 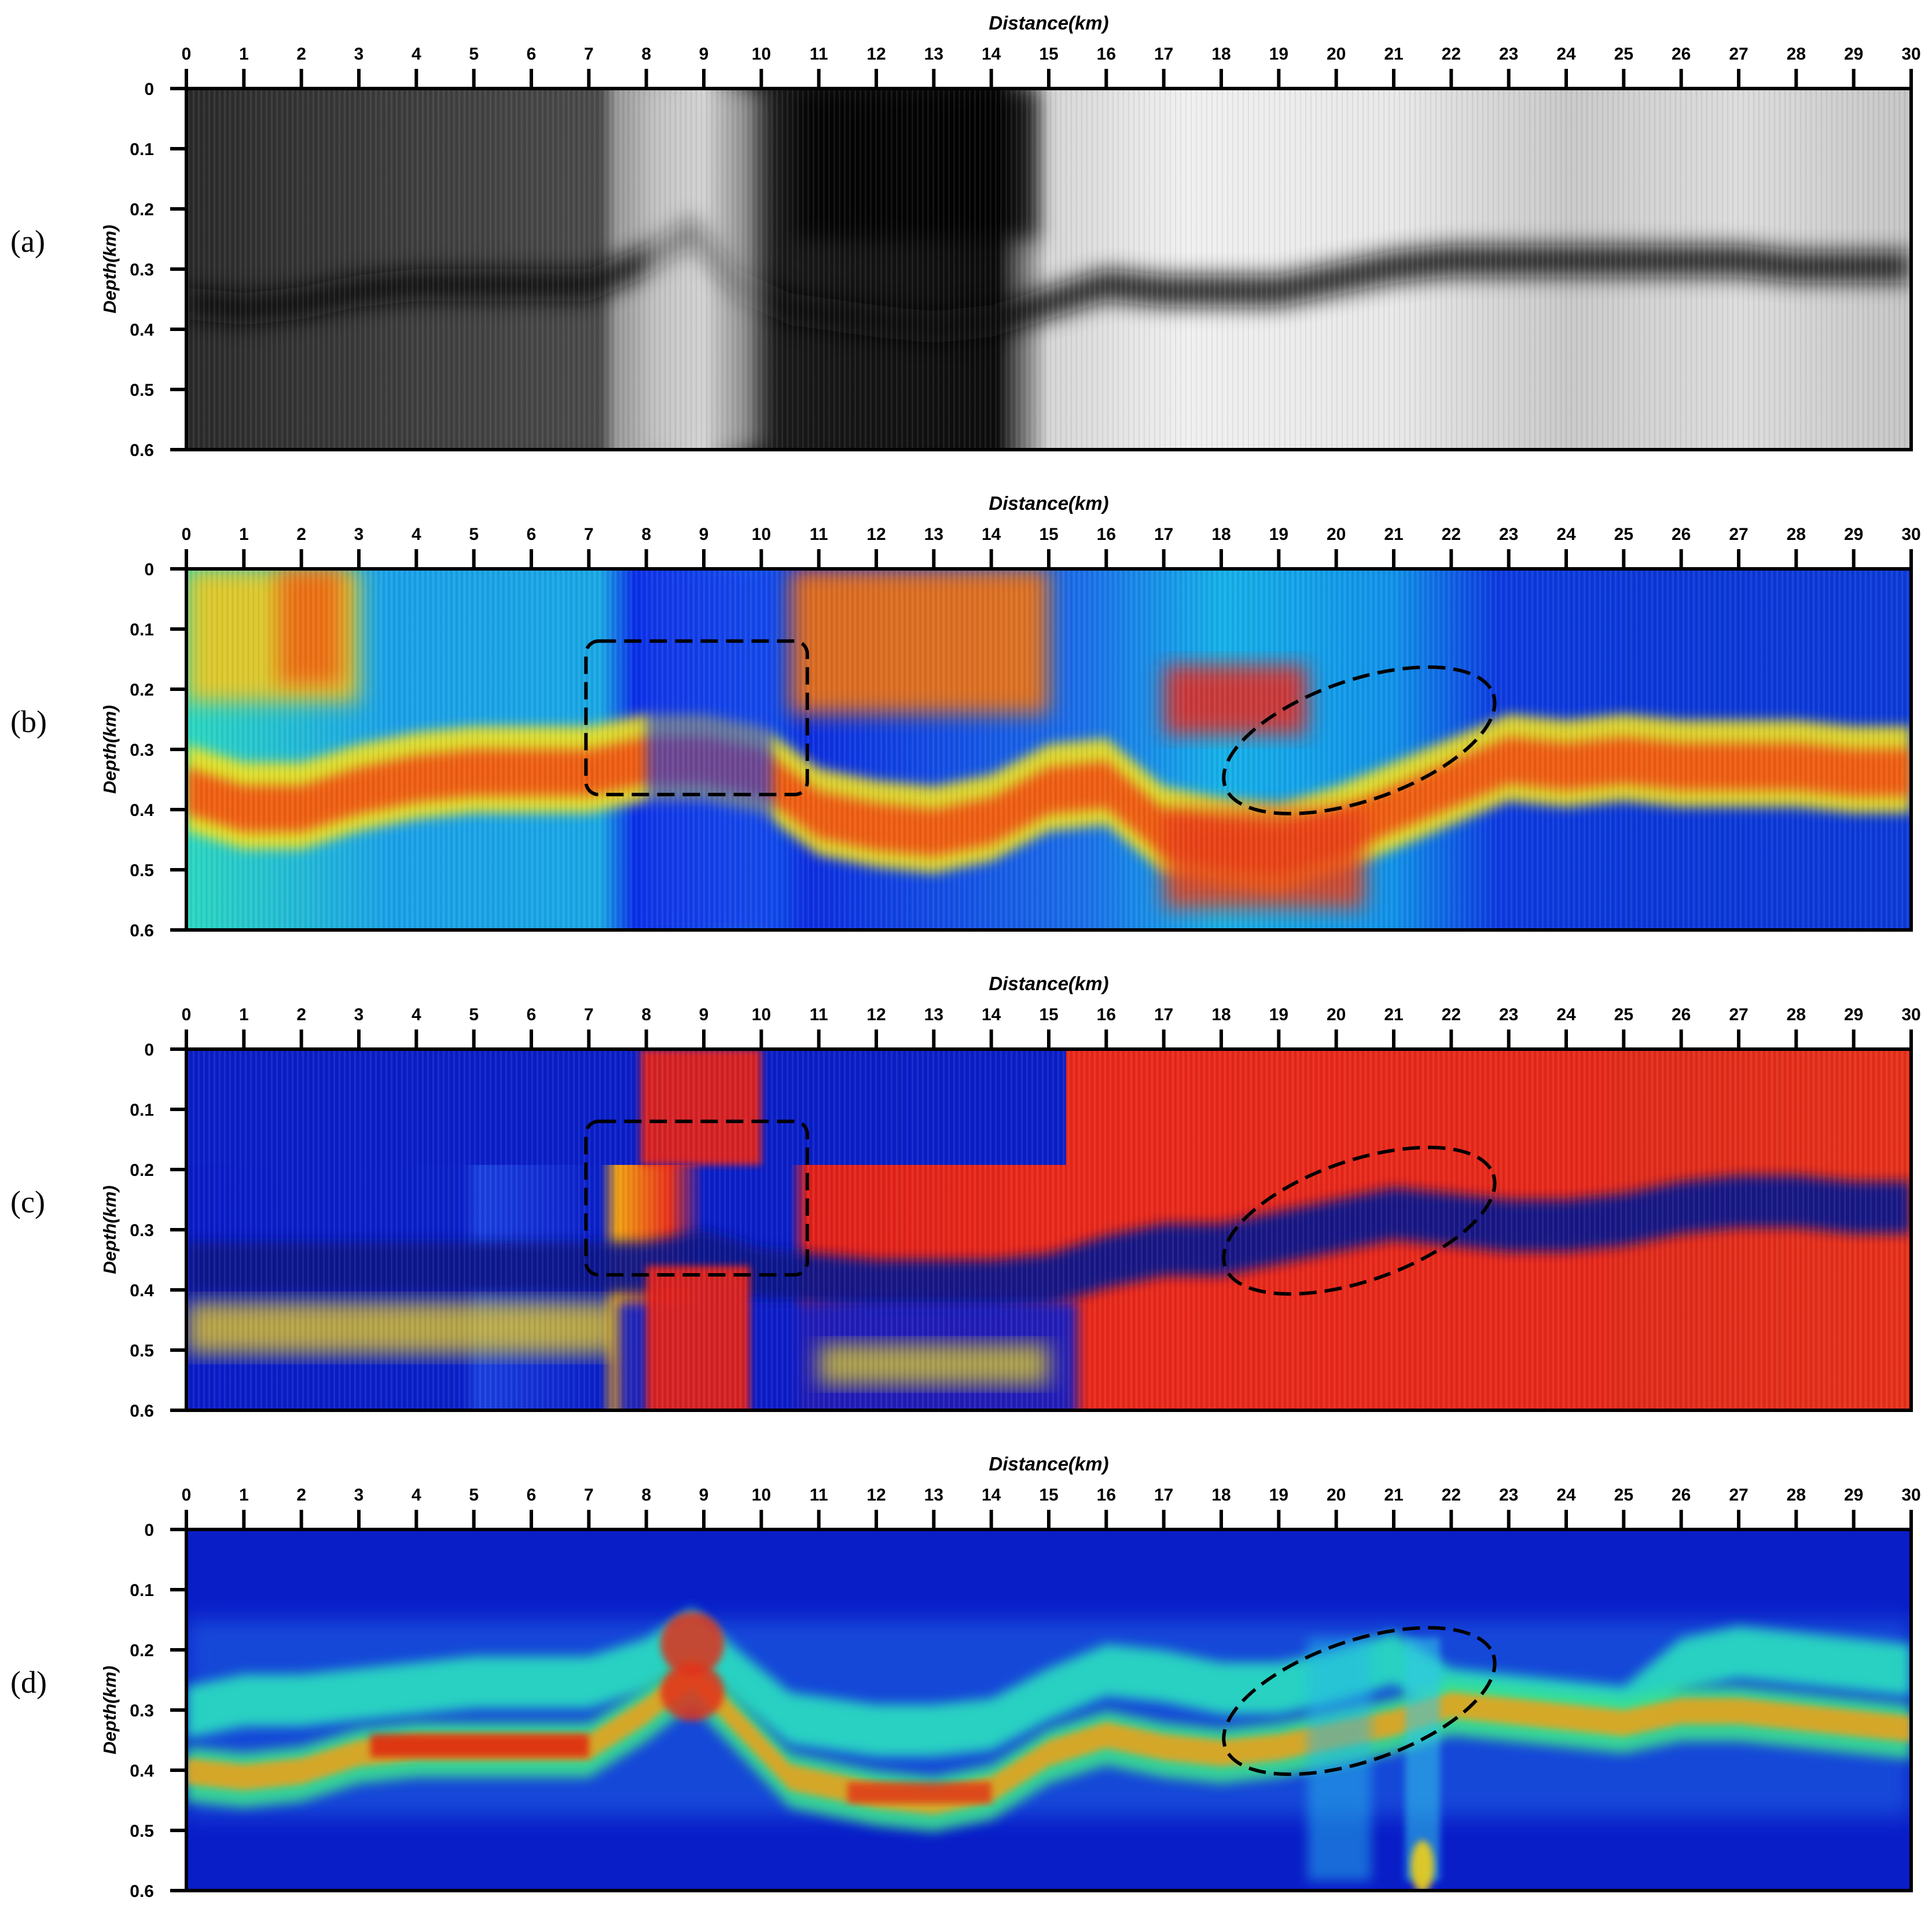 I want to click on panel-letter: (b), so click(x=28, y=722).